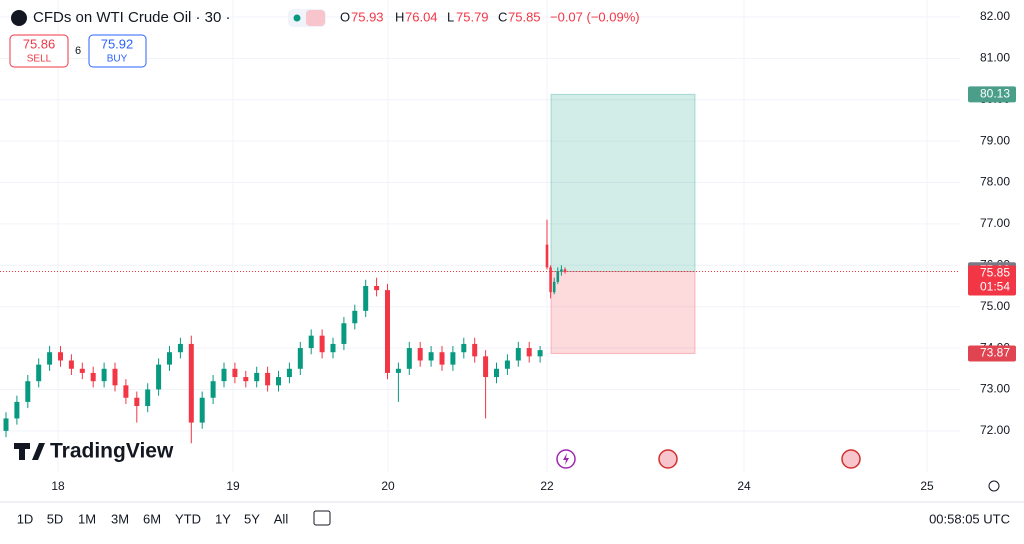  I want to click on range-button: 1M, so click(87, 518).